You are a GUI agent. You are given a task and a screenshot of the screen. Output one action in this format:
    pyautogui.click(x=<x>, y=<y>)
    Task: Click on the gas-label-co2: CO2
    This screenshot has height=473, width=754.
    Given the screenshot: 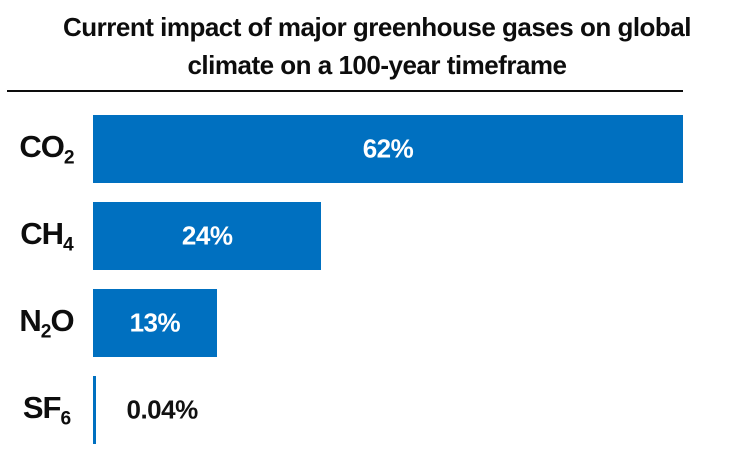 What is the action you would take?
    pyautogui.click(x=46, y=149)
    